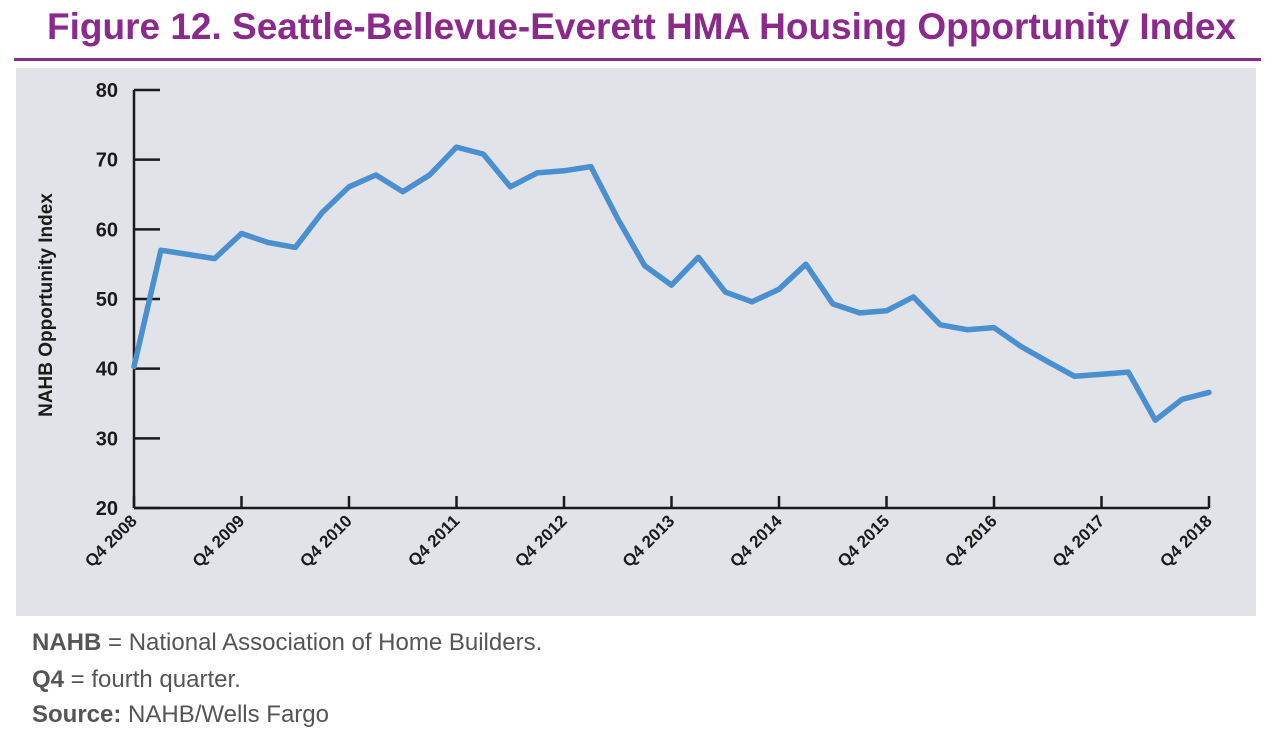  What do you see at coordinates (107, 509) in the screenshot?
I see `y-tick-label: 20` at bounding box center [107, 509].